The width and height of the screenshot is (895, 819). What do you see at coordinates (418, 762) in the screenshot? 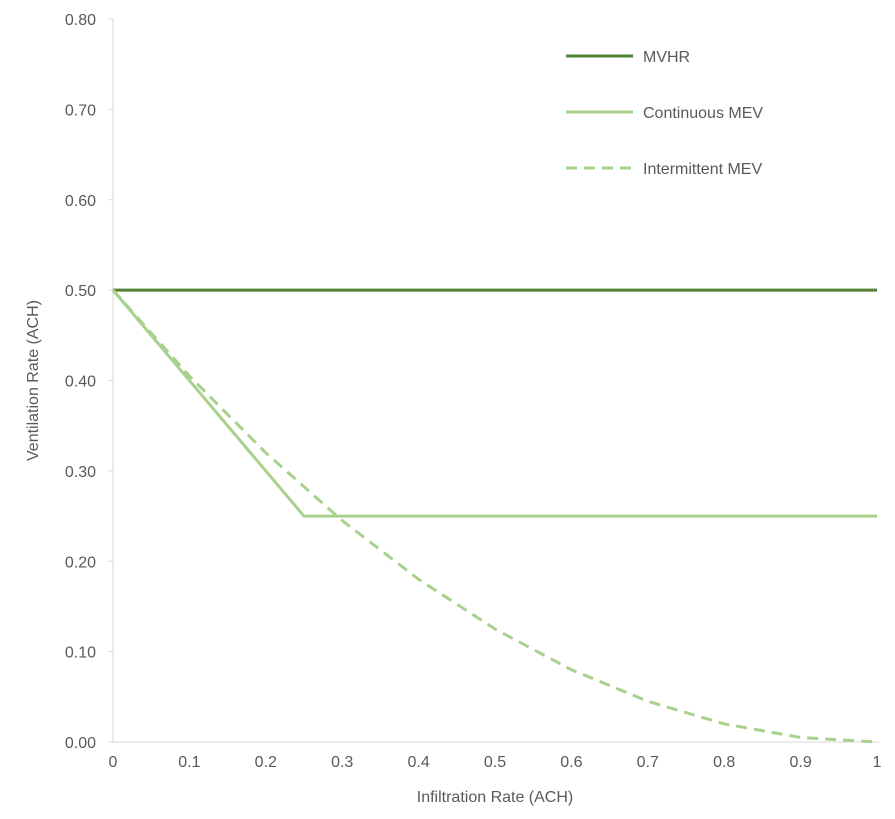
I see `x-tick-label: 0.4` at bounding box center [418, 762].